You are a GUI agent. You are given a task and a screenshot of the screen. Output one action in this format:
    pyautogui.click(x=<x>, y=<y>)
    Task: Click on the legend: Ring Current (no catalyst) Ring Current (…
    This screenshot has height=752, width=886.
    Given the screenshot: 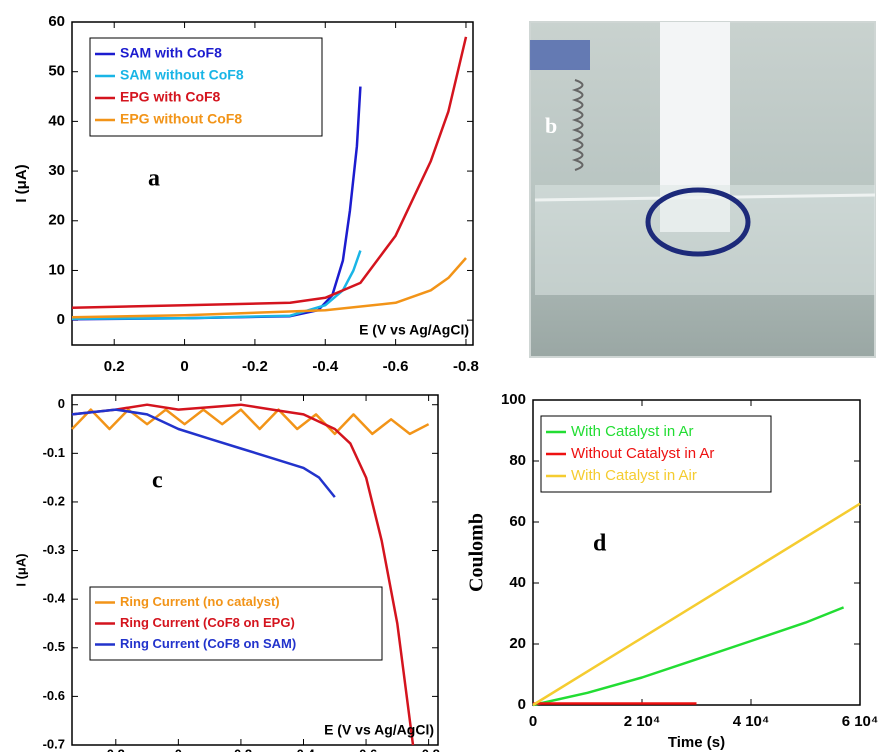 What is the action you would take?
    pyautogui.click(x=236, y=623)
    